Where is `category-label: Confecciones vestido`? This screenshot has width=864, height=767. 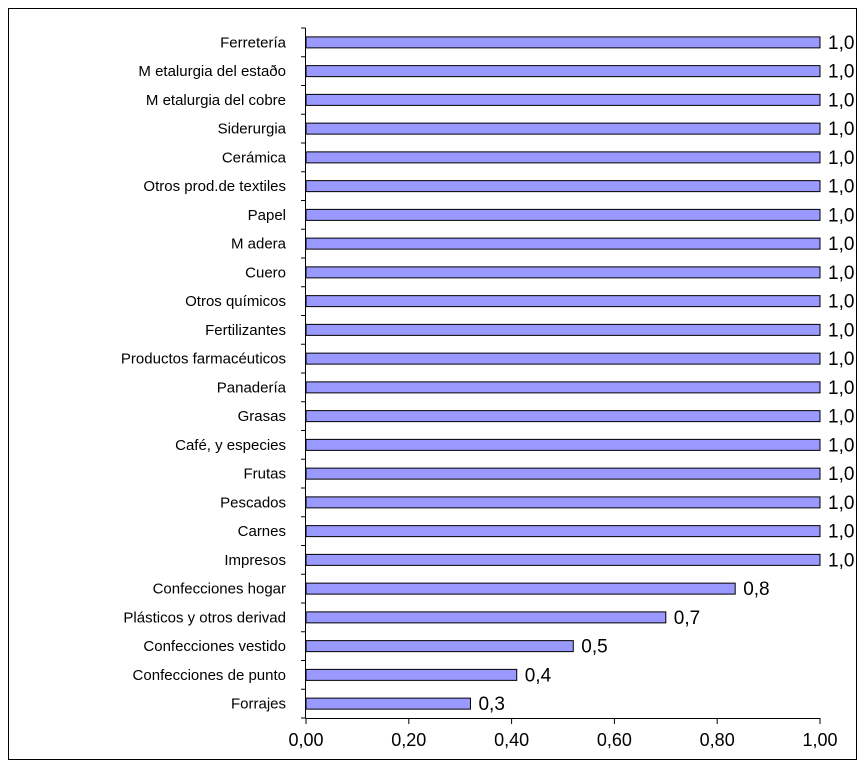
category-label: Confecciones vestido is located at coordinates (214, 646).